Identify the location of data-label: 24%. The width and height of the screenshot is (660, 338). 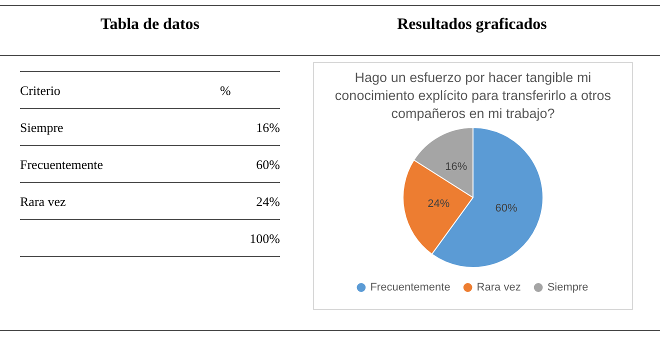
(439, 204).